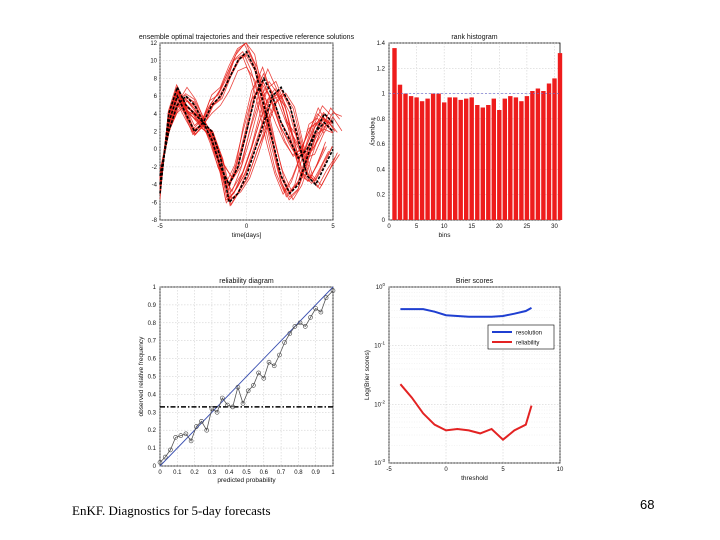  I want to click on y-tick-label: 10⁻³, so click(379, 462).